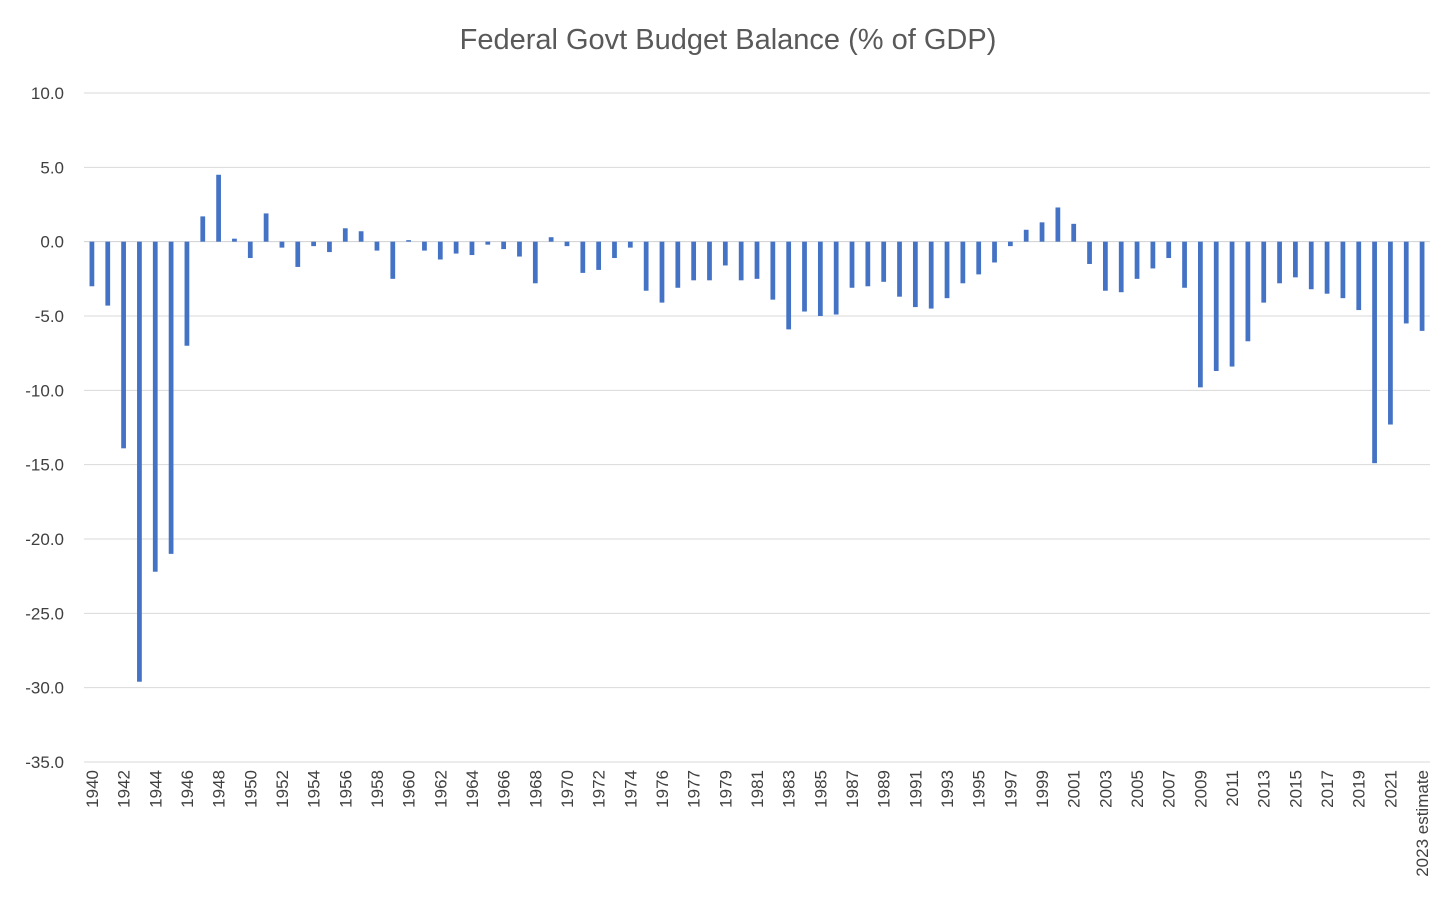  I want to click on x-tick-label: 2011, so click(1232, 788).